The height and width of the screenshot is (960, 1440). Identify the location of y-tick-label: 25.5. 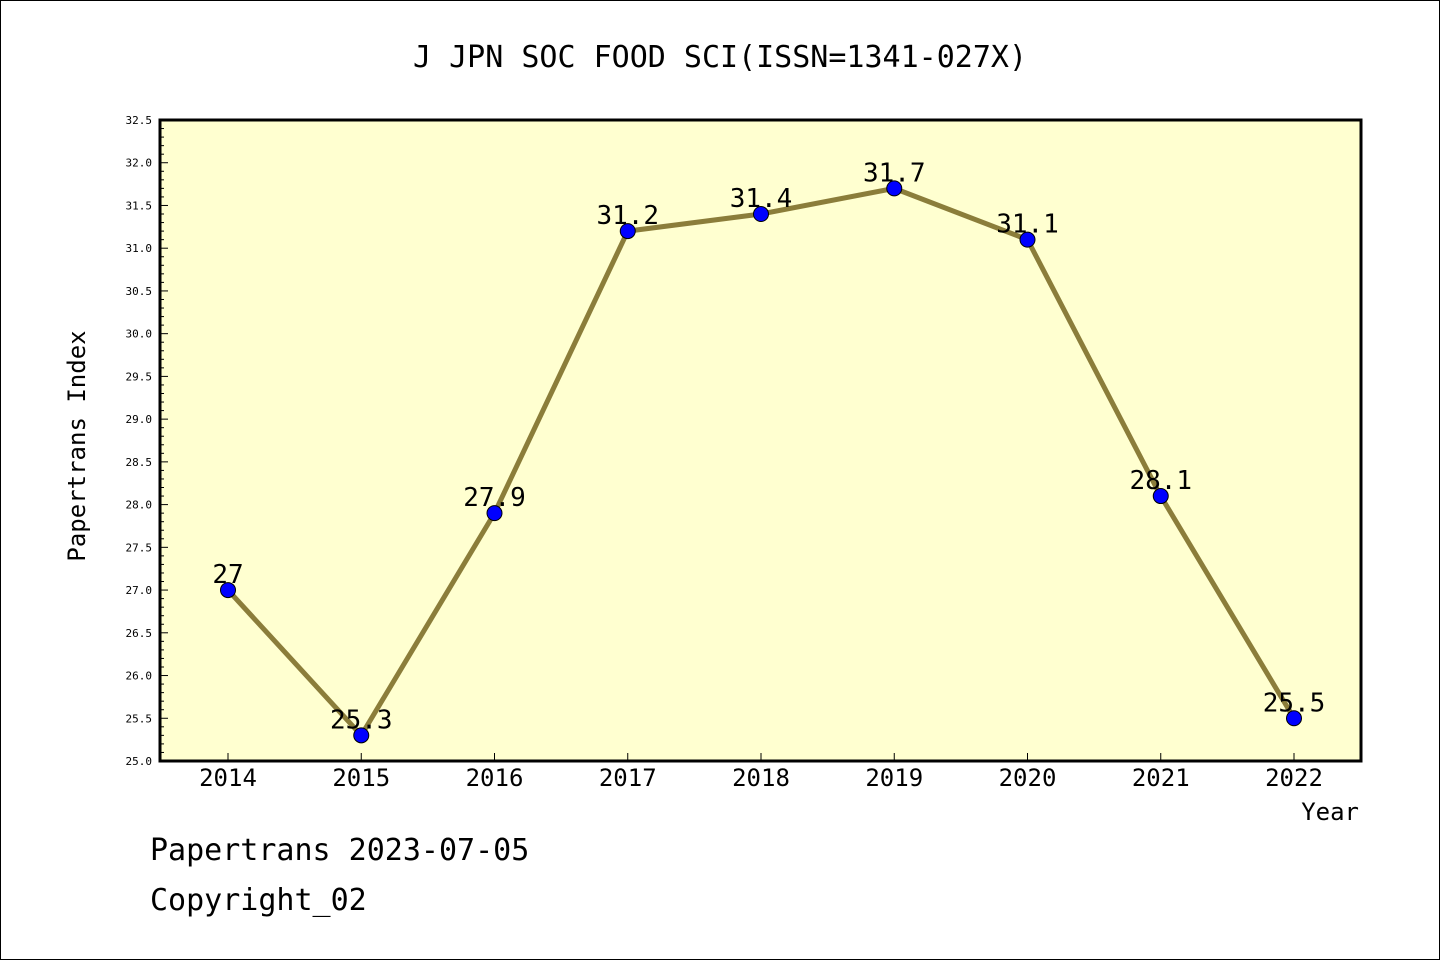
(139, 718).